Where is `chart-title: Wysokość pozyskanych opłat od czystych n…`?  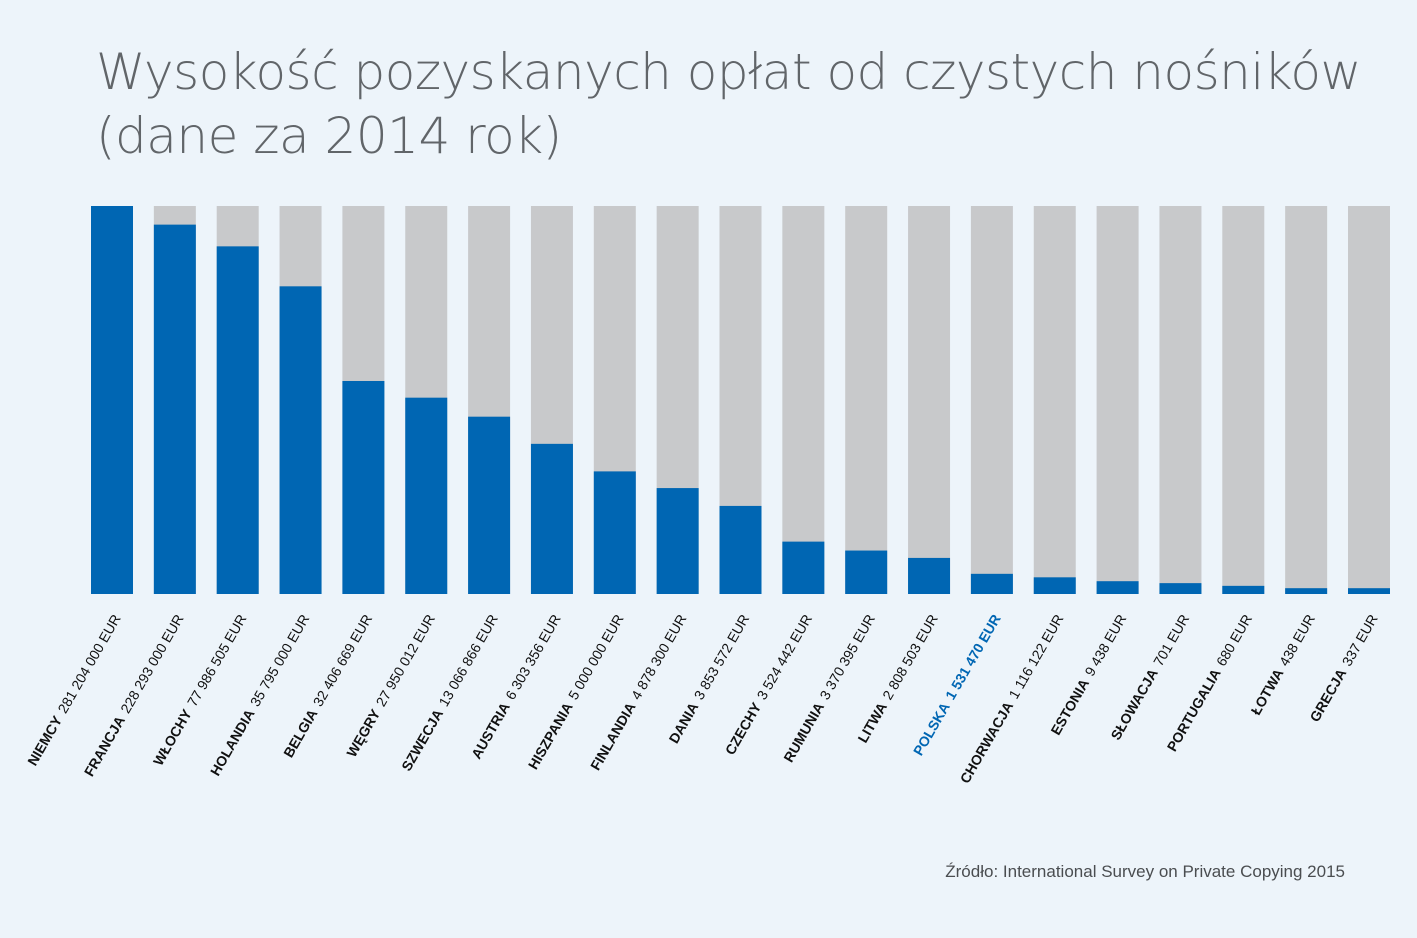 chart-title: Wysokość pozyskanych opłat od czystych n… is located at coordinates (736, 104).